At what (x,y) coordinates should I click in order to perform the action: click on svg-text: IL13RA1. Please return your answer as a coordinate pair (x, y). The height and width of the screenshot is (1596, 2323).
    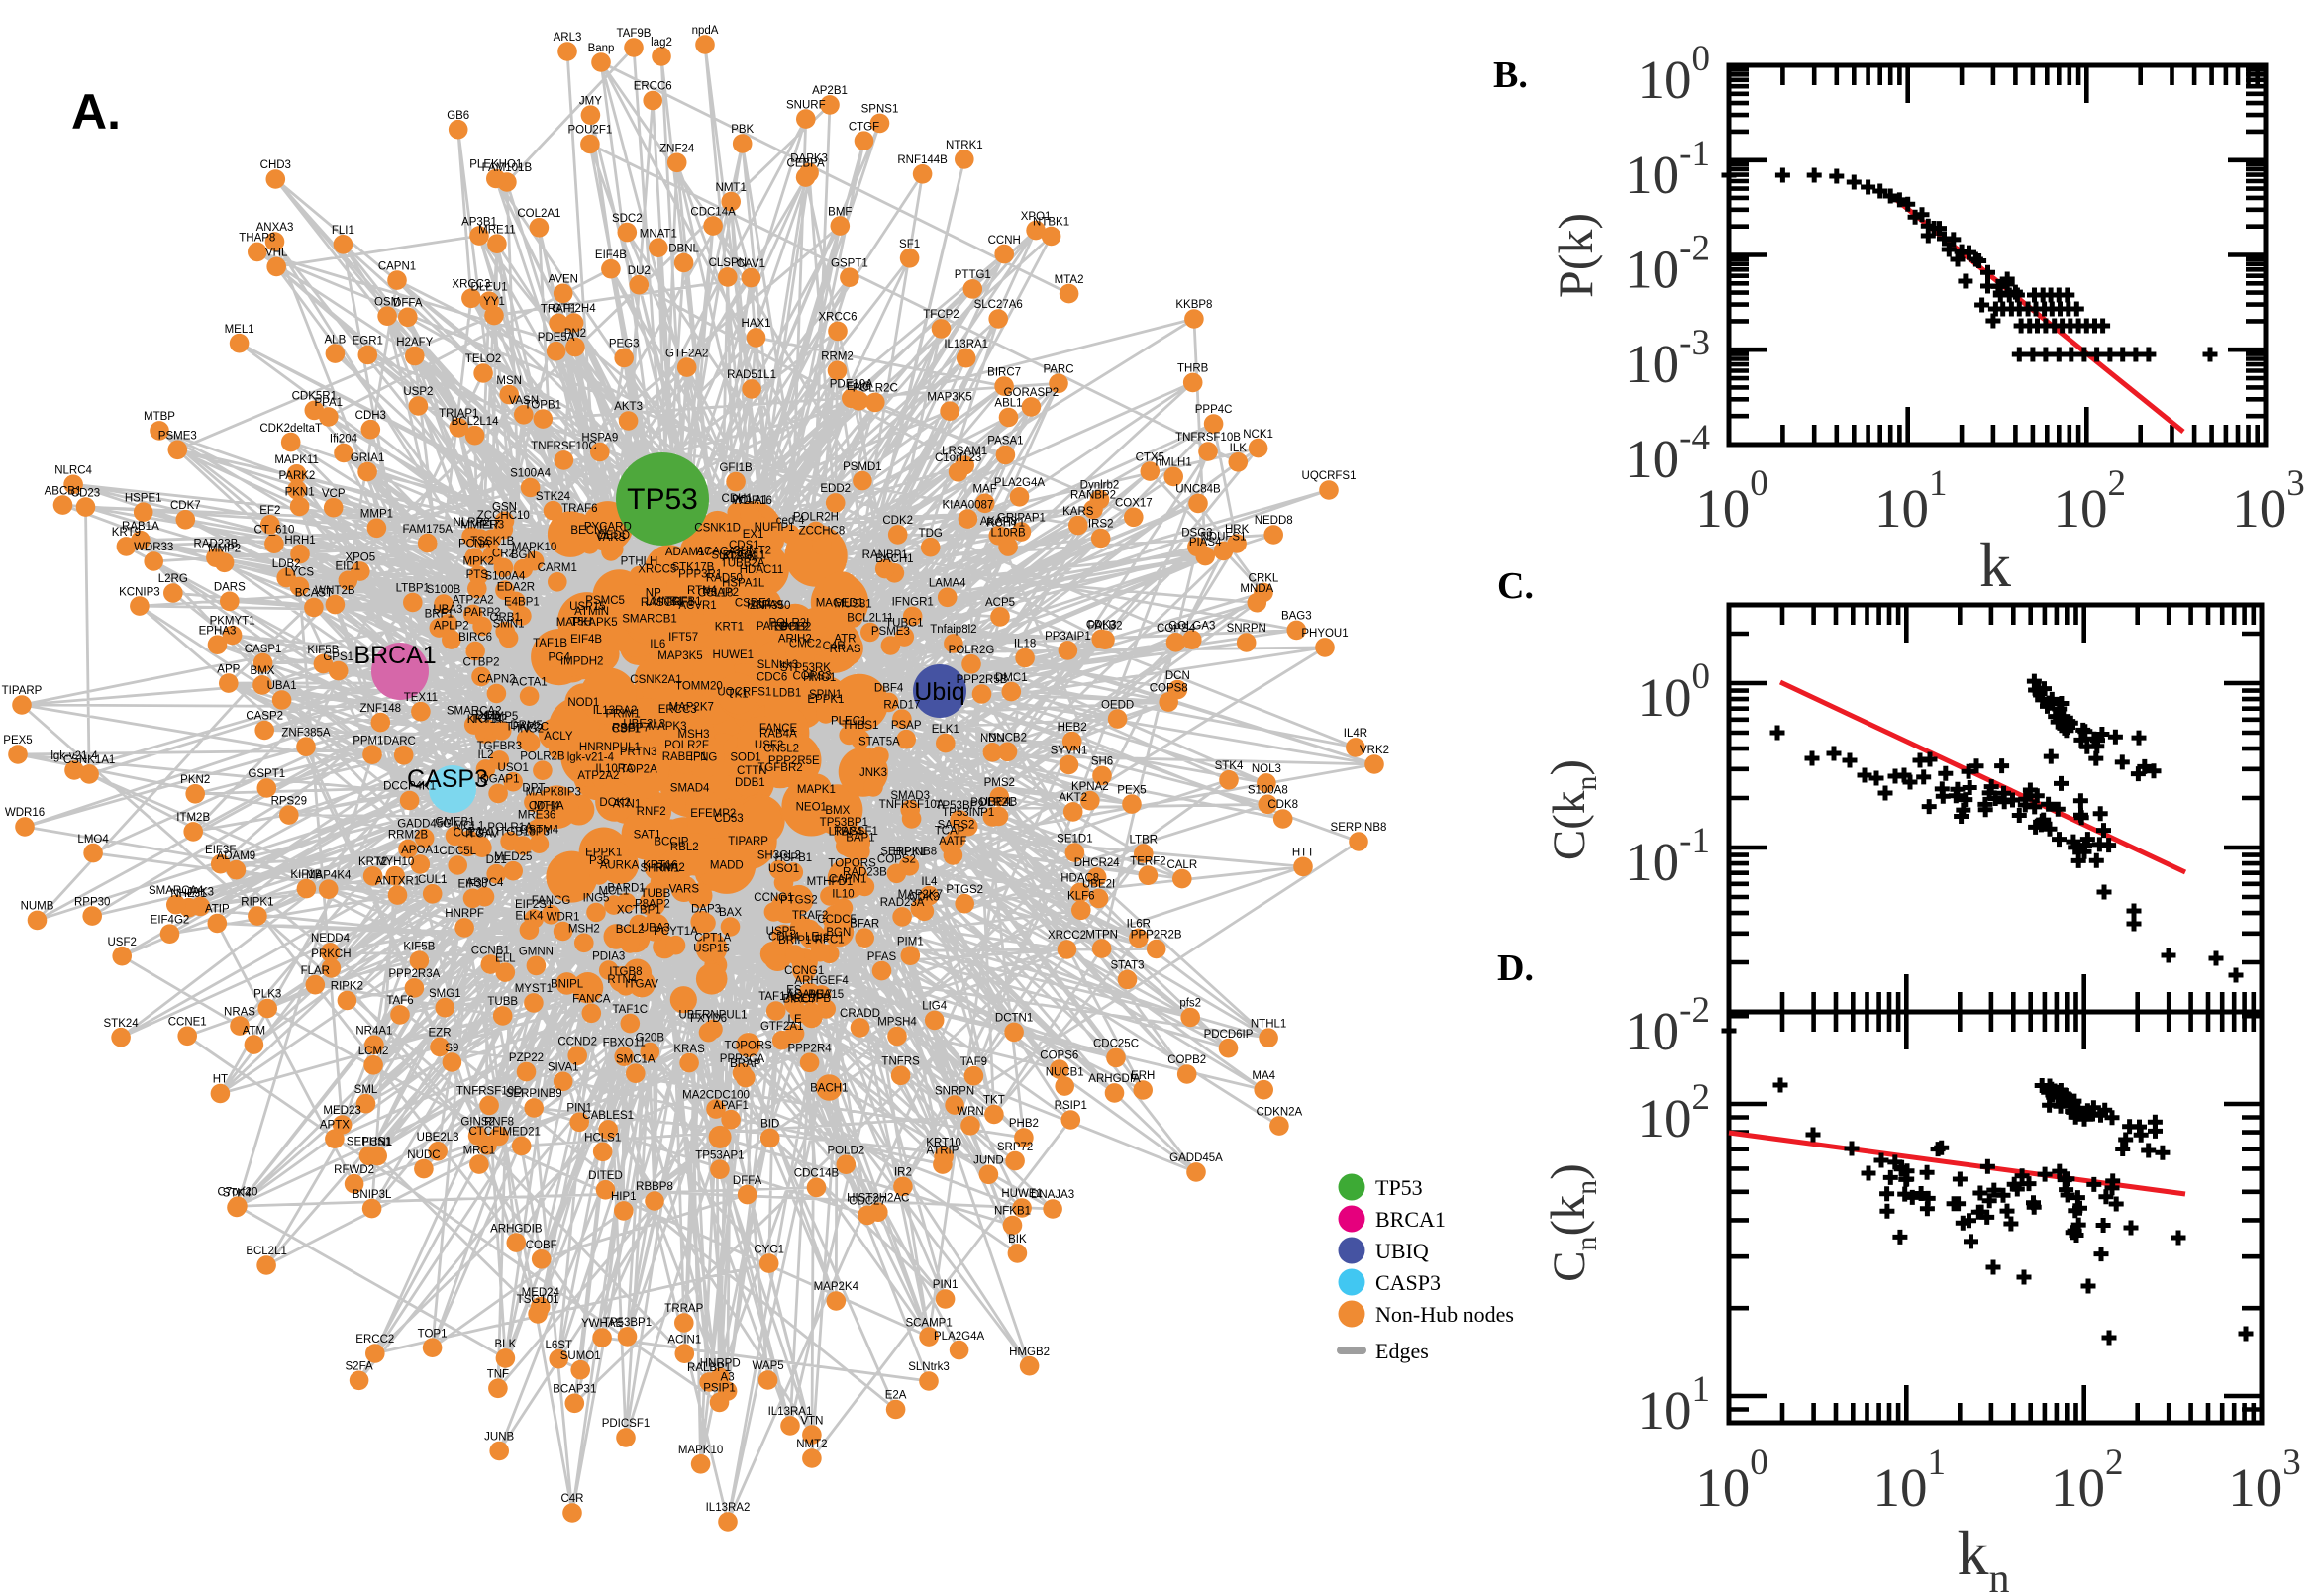
    Looking at the image, I should click on (790, 1412).